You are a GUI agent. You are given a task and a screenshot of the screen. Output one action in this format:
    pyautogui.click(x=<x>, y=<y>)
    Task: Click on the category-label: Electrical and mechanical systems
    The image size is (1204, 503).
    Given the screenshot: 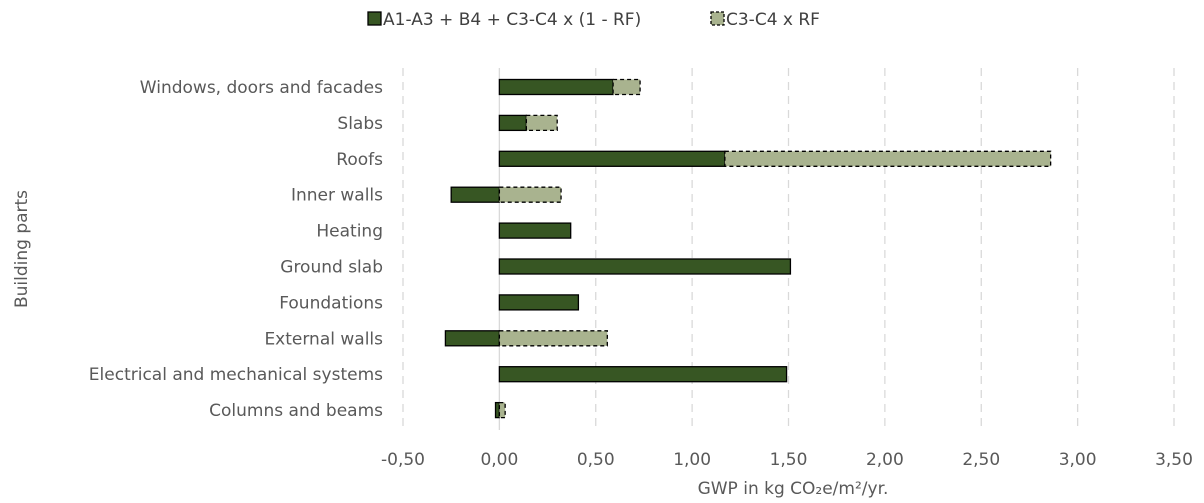 What is the action you would take?
    pyautogui.click(x=236, y=375)
    